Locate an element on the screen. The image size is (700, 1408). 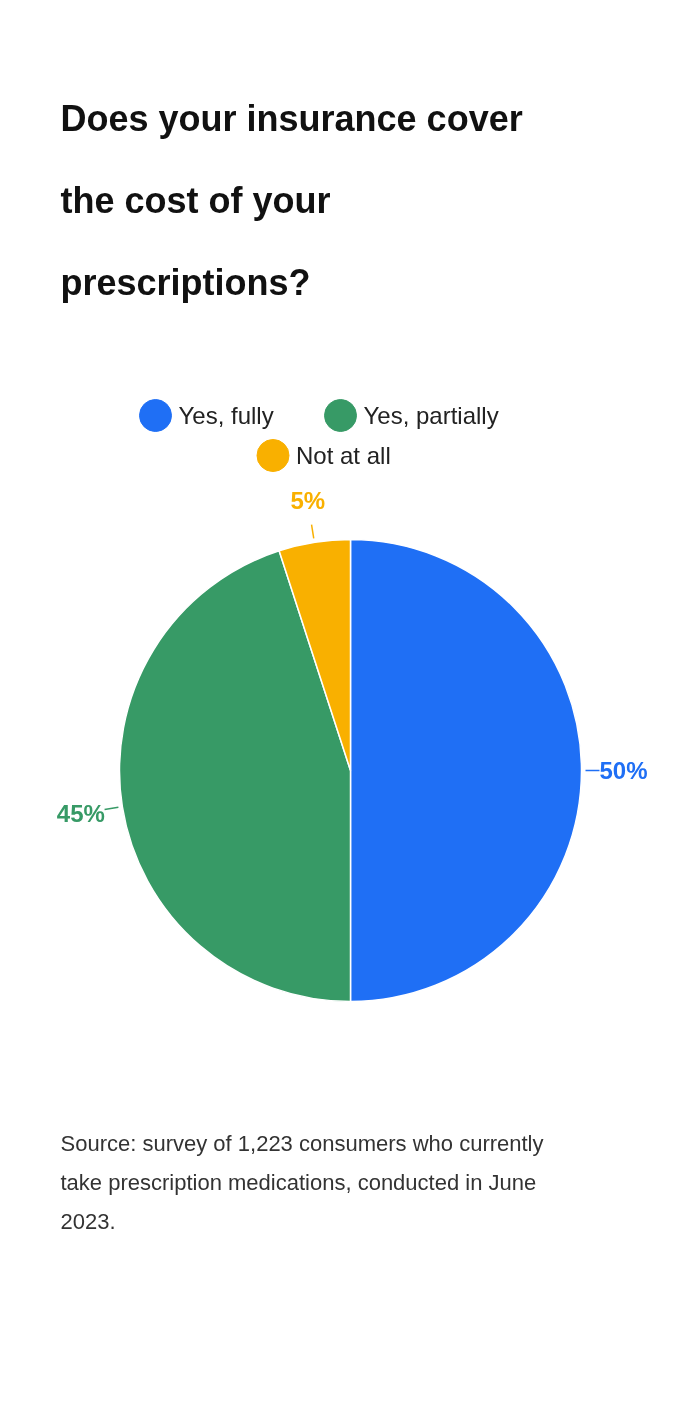
legend-label: Not at all is located at coordinates (343, 455).